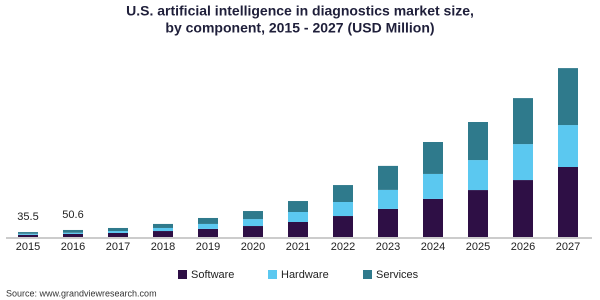 The image size is (600, 300). I want to click on x-tick-label: 2016, so click(73, 247).